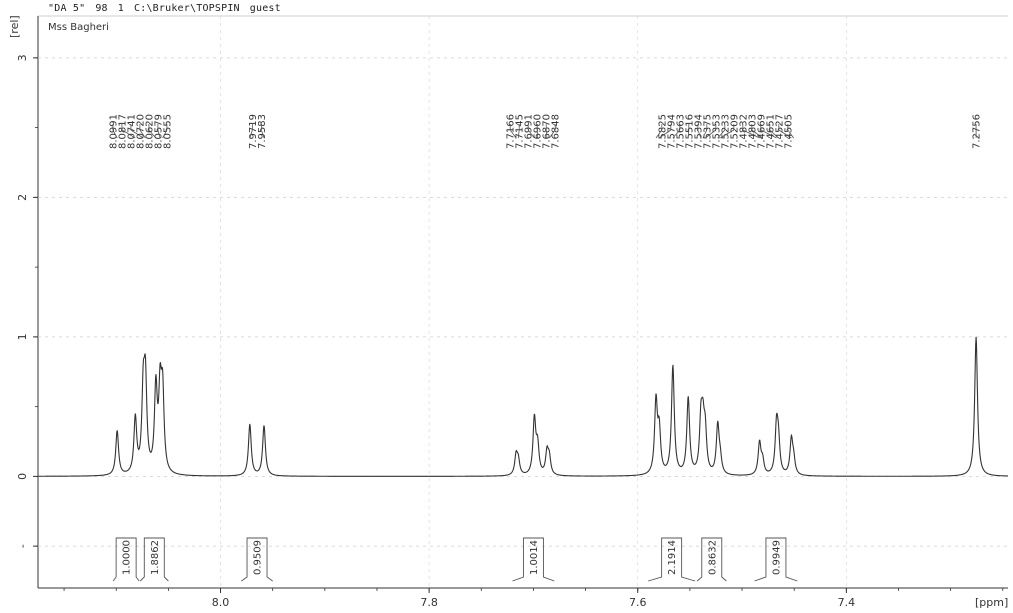  I want to click on peak-label: 7.5353, so click(716, 131).